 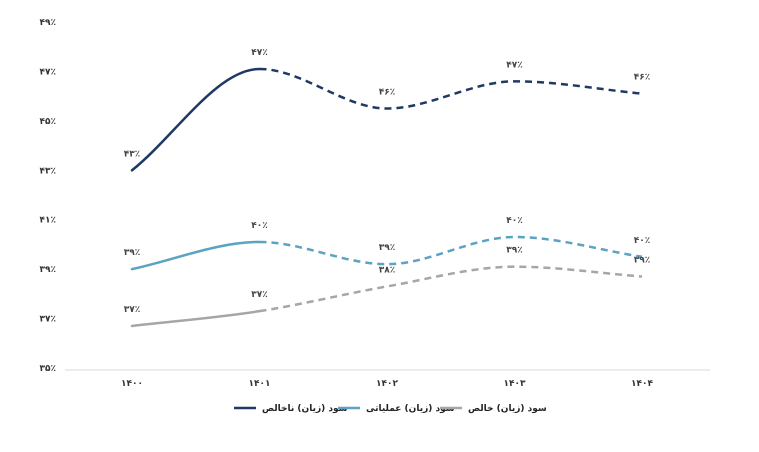 What do you see at coordinates (48, 171) in the screenshot?
I see `y-tick-label: ۴۳٪` at bounding box center [48, 171].